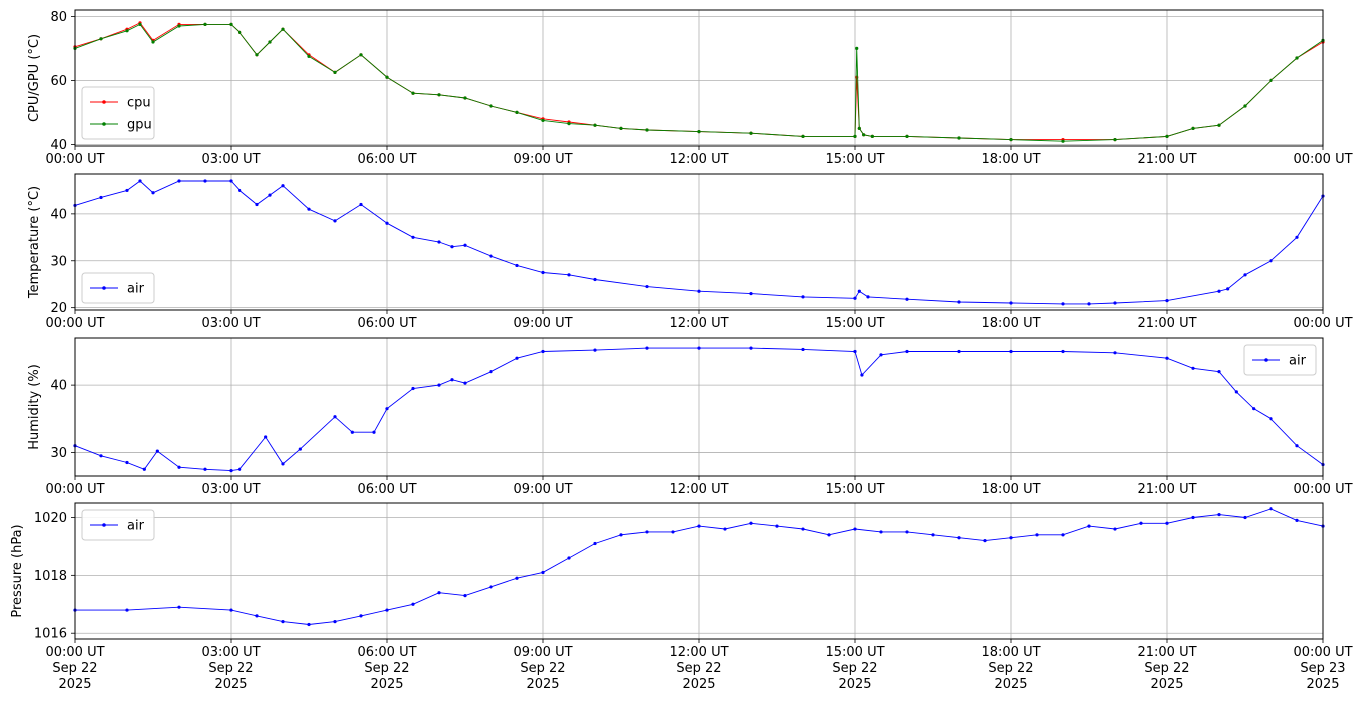 The height and width of the screenshot is (711, 1364). What do you see at coordinates (34, 242) in the screenshot?
I see `y-axis-label: Temperature (°C)` at bounding box center [34, 242].